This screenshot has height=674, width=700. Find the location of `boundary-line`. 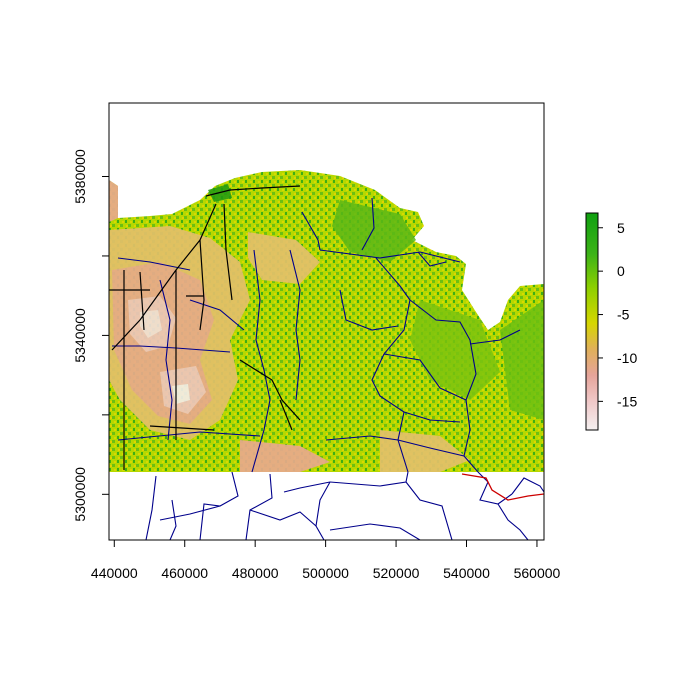

boundary-line is located at coordinates (502, 487).